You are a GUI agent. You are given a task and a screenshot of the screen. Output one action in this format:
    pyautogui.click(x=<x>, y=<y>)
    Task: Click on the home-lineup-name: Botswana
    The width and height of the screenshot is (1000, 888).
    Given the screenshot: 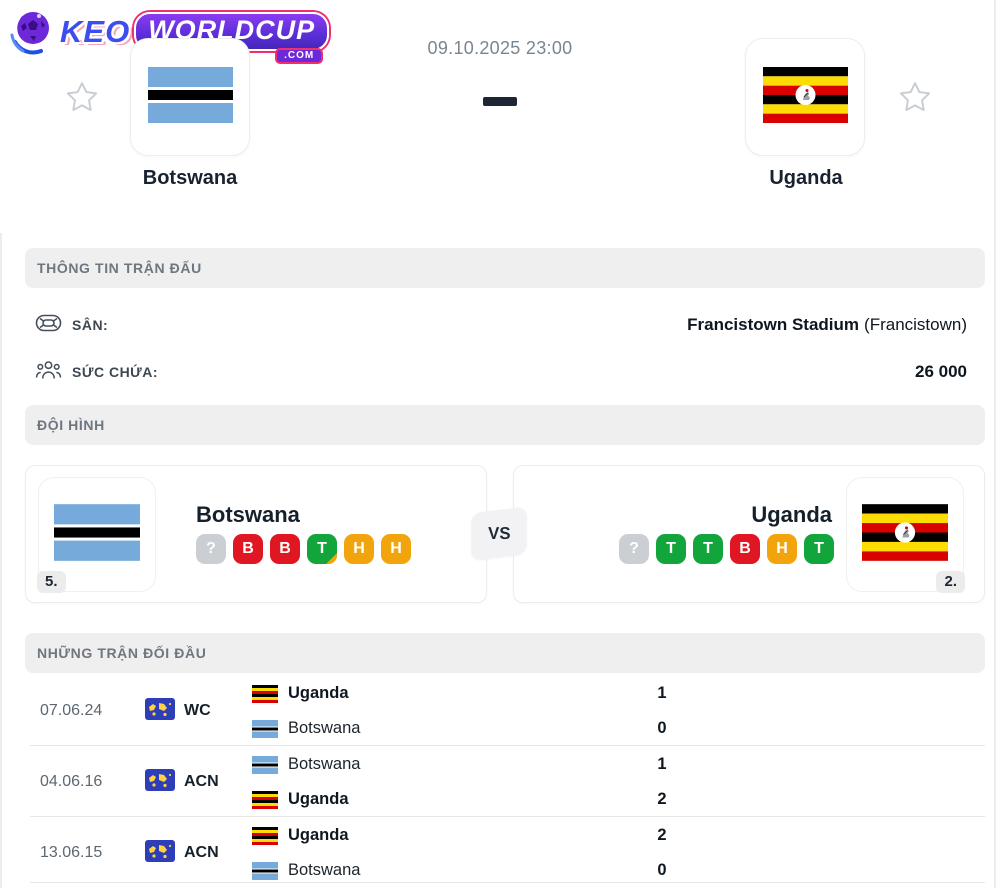 What is the action you would take?
    pyautogui.click(x=248, y=514)
    